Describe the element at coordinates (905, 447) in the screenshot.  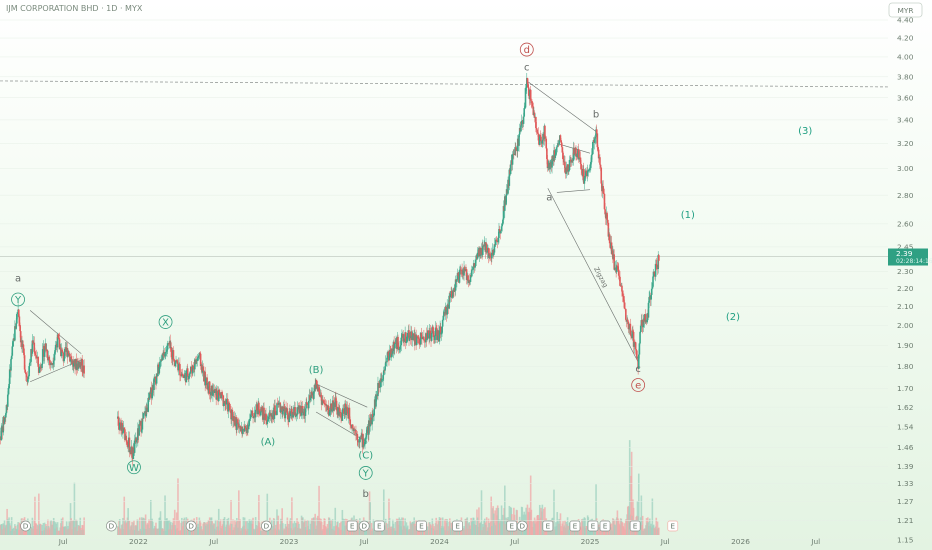
I see `y-tick-label: 1.46` at that location.